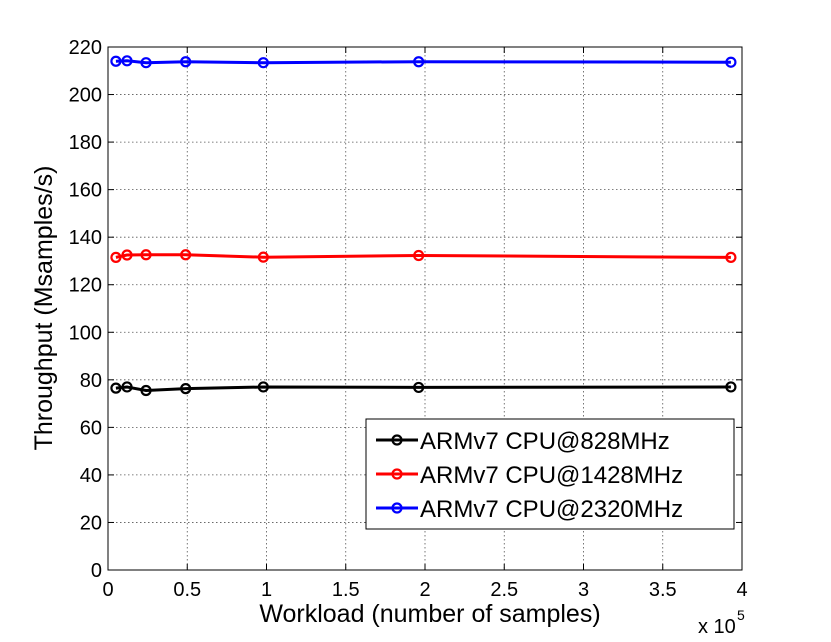 The height and width of the screenshot is (642, 831). I want to click on y-tick-label: 220, so click(85, 48).